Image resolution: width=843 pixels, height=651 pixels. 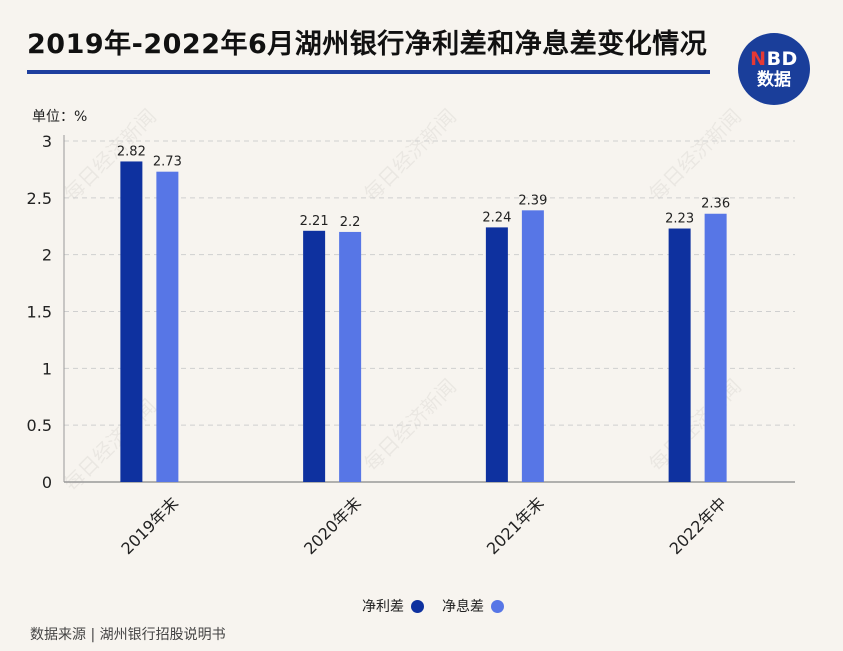 I want to click on logo-brand-n: N, so click(x=758, y=58).